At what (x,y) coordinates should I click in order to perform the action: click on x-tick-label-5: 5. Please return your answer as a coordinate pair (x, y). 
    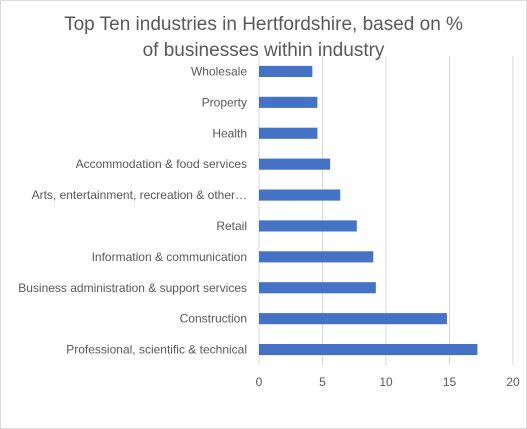
    Looking at the image, I should click on (322, 382).